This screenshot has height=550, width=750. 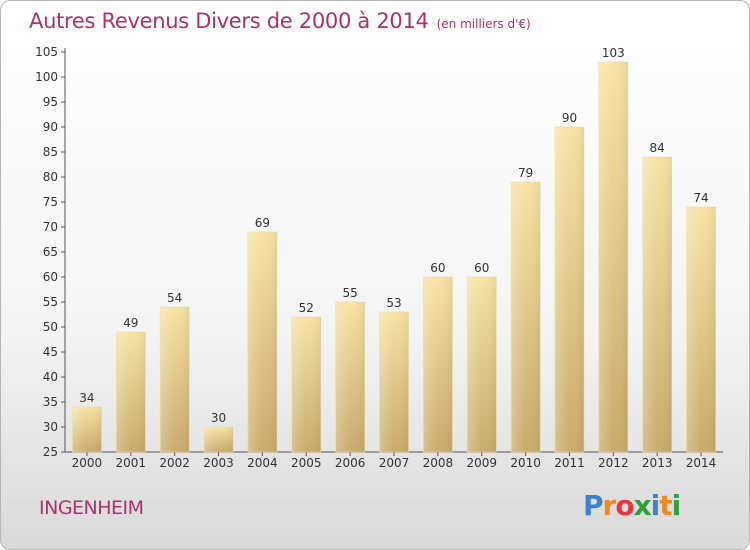 What do you see at coordinates (46, 52) in the screenshot?
I see `y-tick-label: 105` at bounding box center [46, 52].